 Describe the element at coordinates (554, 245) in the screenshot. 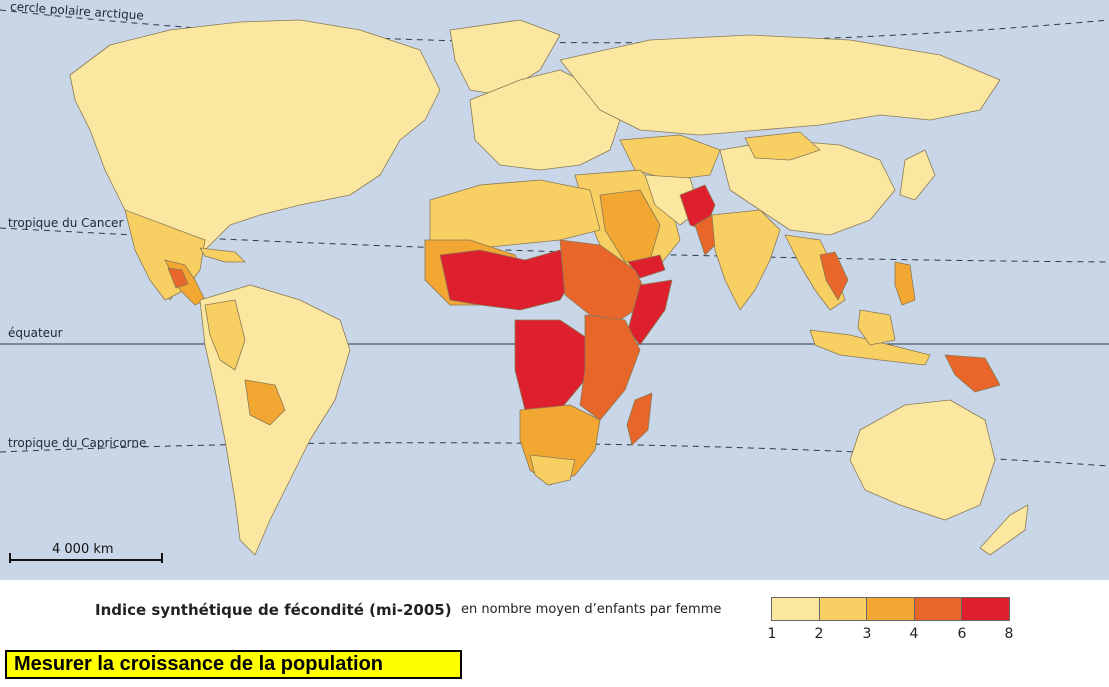

I see `tropic-cancer-line` at that location.